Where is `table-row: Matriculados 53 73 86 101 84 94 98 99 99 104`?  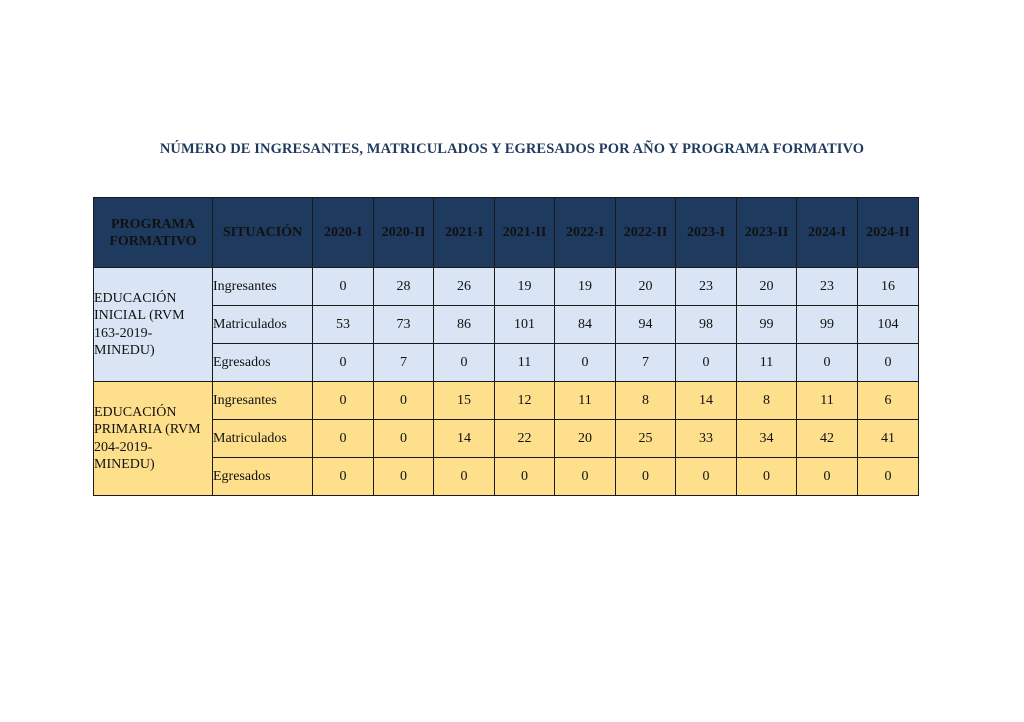 table-row: Matriculados 53 73 86 101 84 94 98 99 99 104 is located at coordinates (506, 324).